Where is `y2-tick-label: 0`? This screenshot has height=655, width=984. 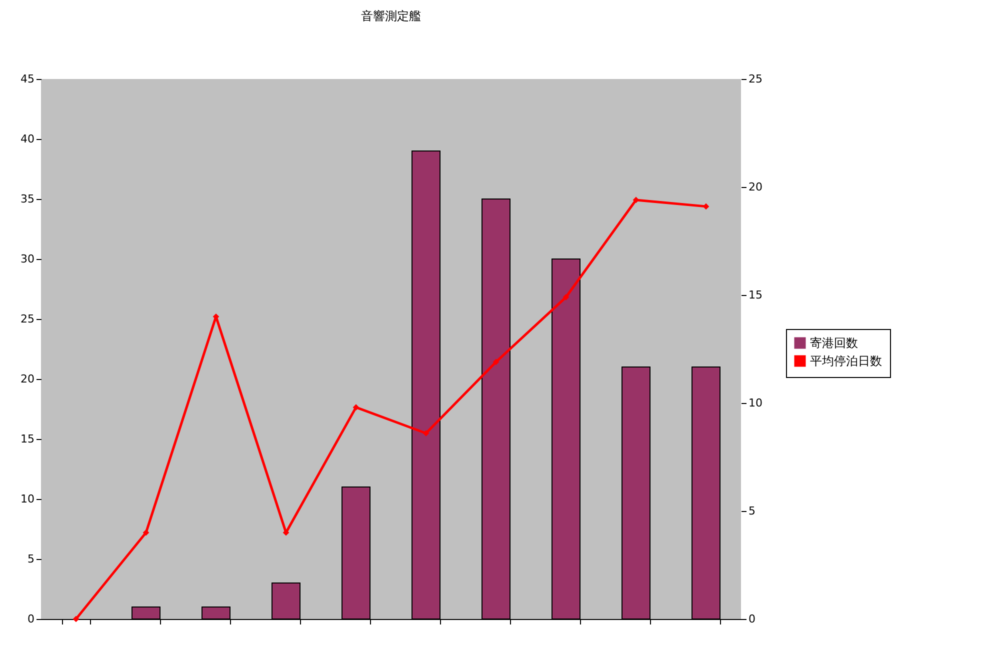
y2-tick-label: 0 is located at coordinates (752, 619).